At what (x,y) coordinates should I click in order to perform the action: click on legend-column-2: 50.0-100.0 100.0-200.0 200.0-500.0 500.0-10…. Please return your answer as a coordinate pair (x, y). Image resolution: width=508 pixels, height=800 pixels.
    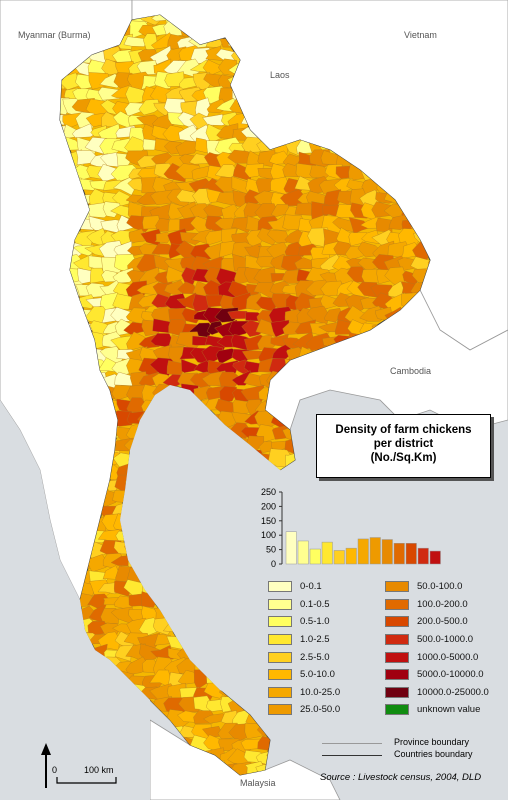
    Looking at the image, I should click on (437, 648).